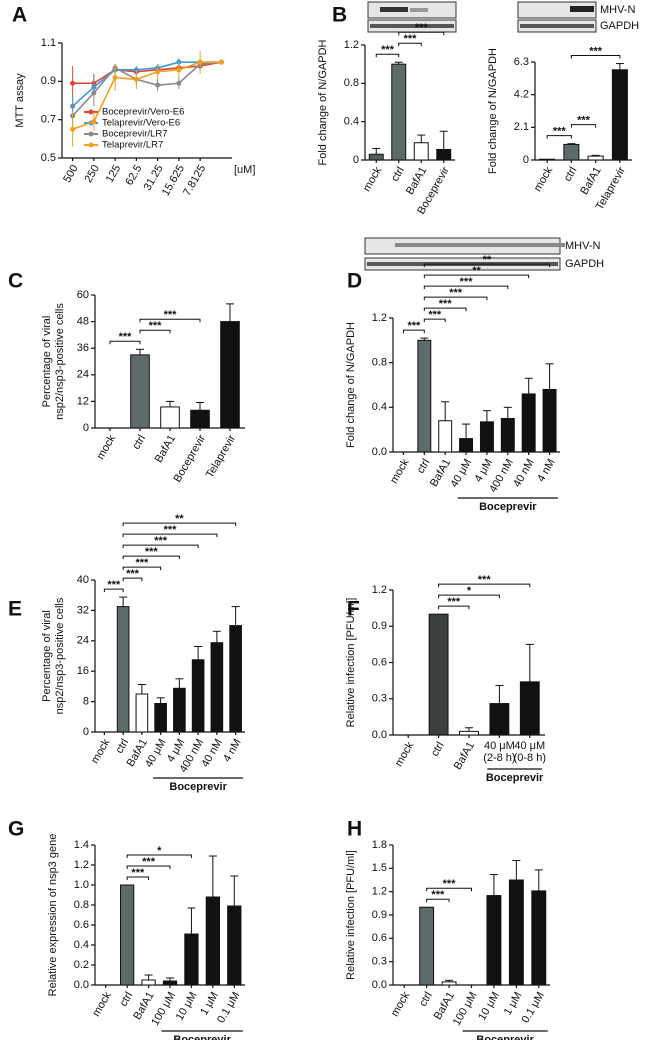 This screenshot has width=657, height=1040. Describe the element at coordinates (48, 158) in the screenshot. I see `y-tick-label: 0.5` at that location.